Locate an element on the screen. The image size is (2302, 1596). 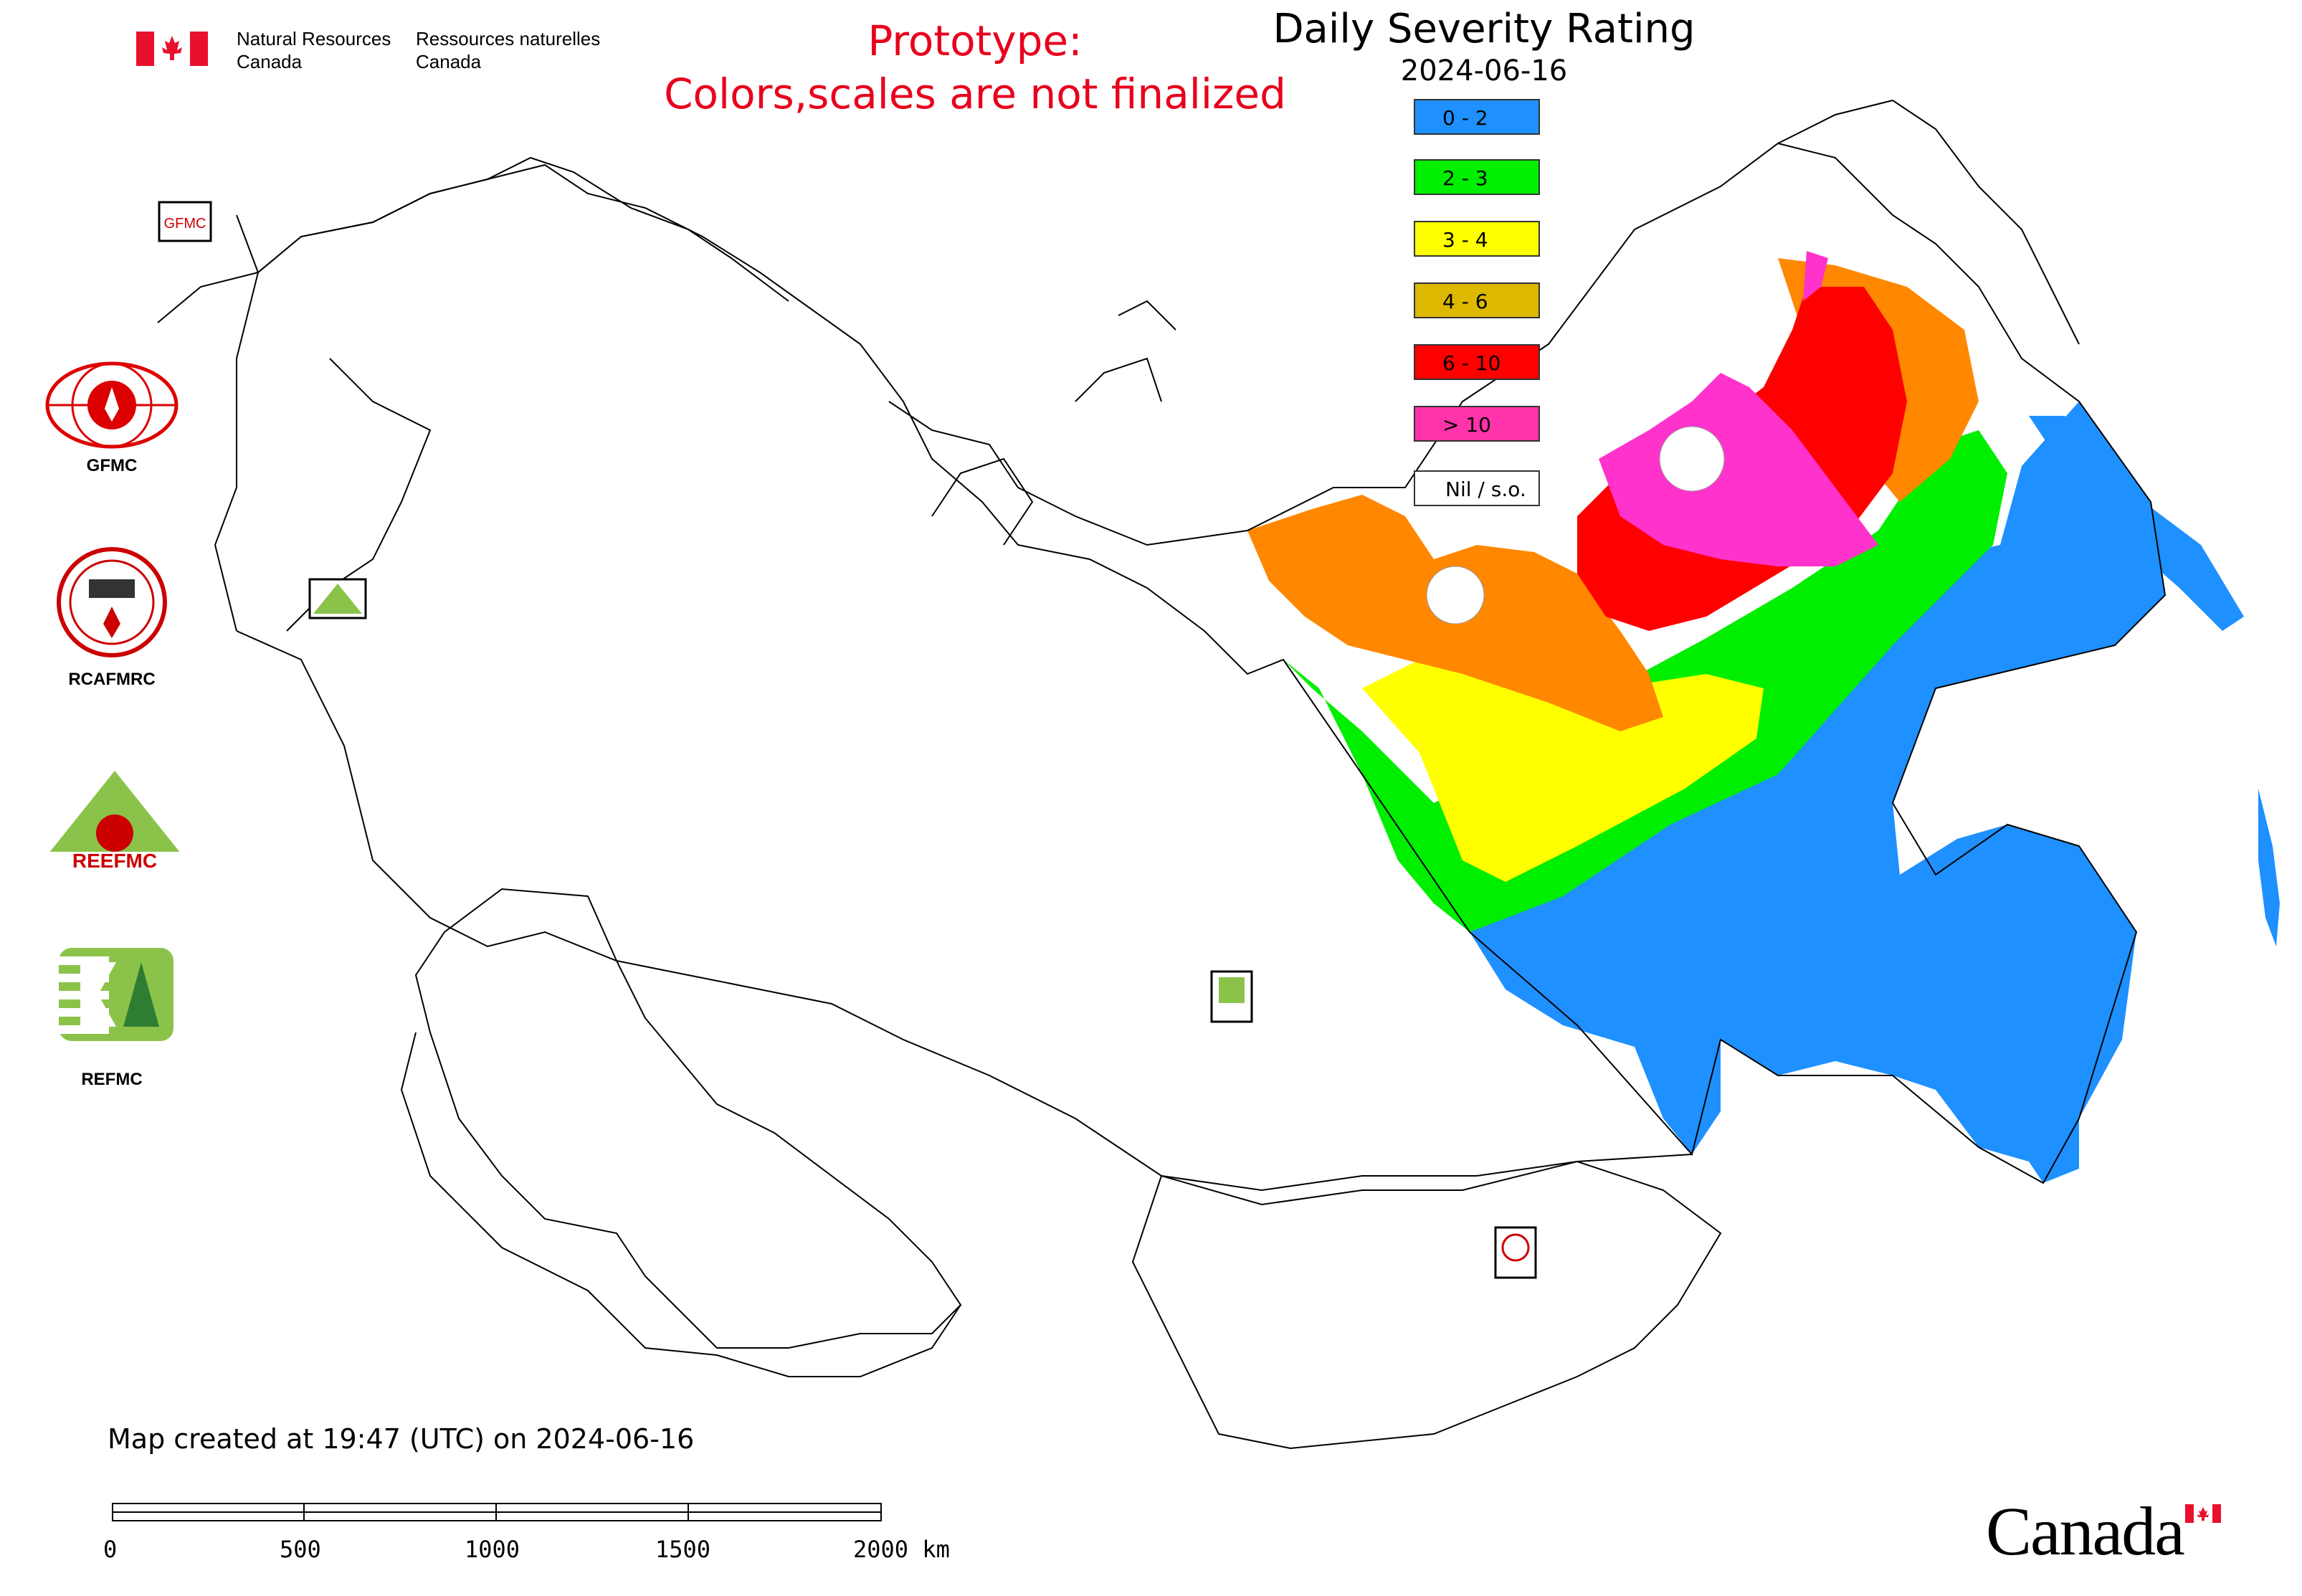
legend-item-0-2: 0 - 2 is located at coordinates (1477, 117).